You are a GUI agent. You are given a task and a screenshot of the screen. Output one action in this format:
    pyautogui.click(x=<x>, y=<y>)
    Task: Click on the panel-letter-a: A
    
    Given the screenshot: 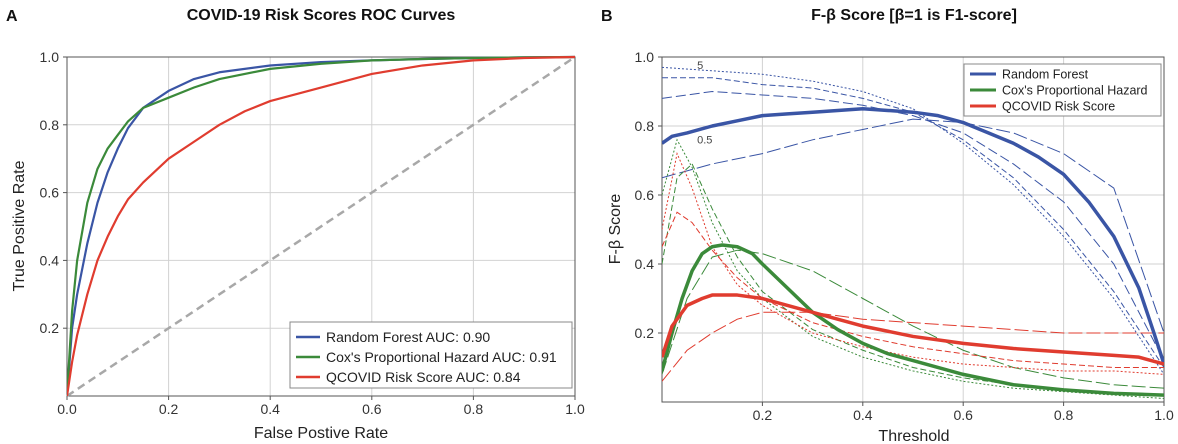 What is the action you would take?
    pyautogui.click(x=12, y=16)
    